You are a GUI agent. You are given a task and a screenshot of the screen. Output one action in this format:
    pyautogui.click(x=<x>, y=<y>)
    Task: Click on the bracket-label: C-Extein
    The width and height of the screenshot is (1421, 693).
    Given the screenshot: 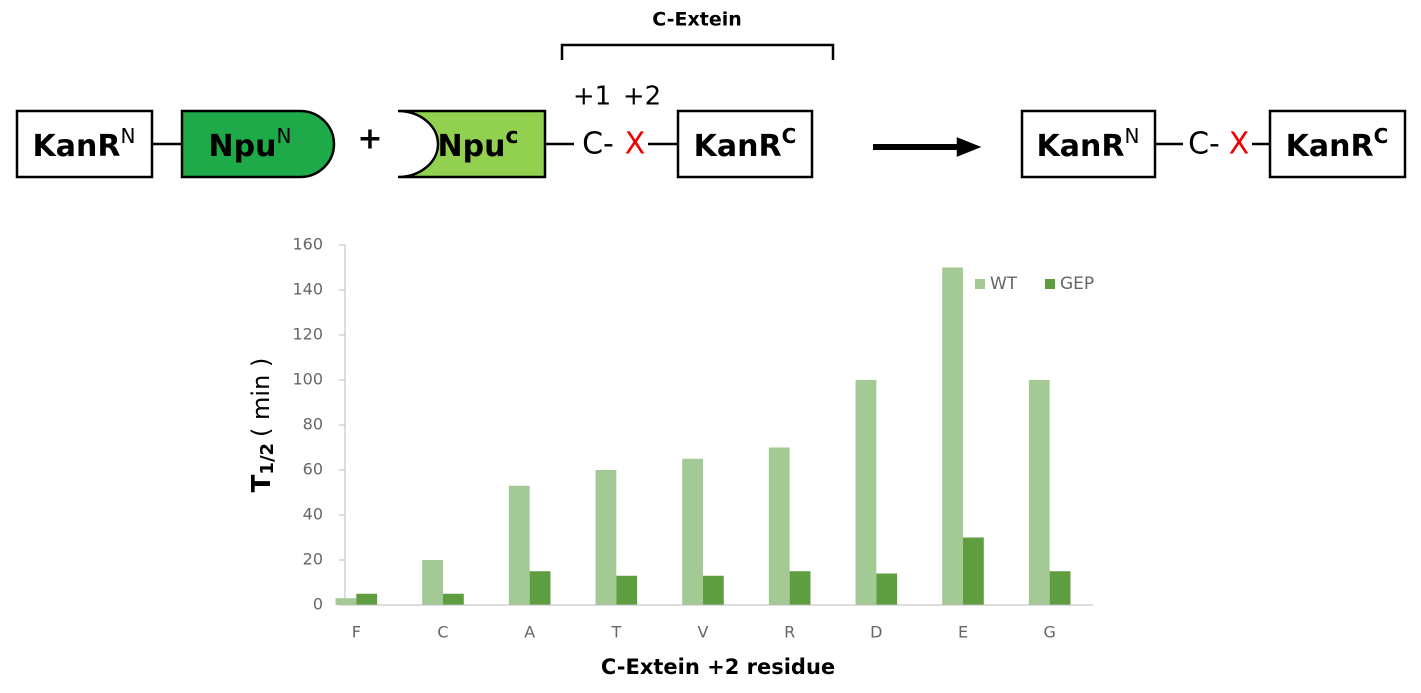 What is the action you would take?
    pyautogui.click(x=697, y=20)
    